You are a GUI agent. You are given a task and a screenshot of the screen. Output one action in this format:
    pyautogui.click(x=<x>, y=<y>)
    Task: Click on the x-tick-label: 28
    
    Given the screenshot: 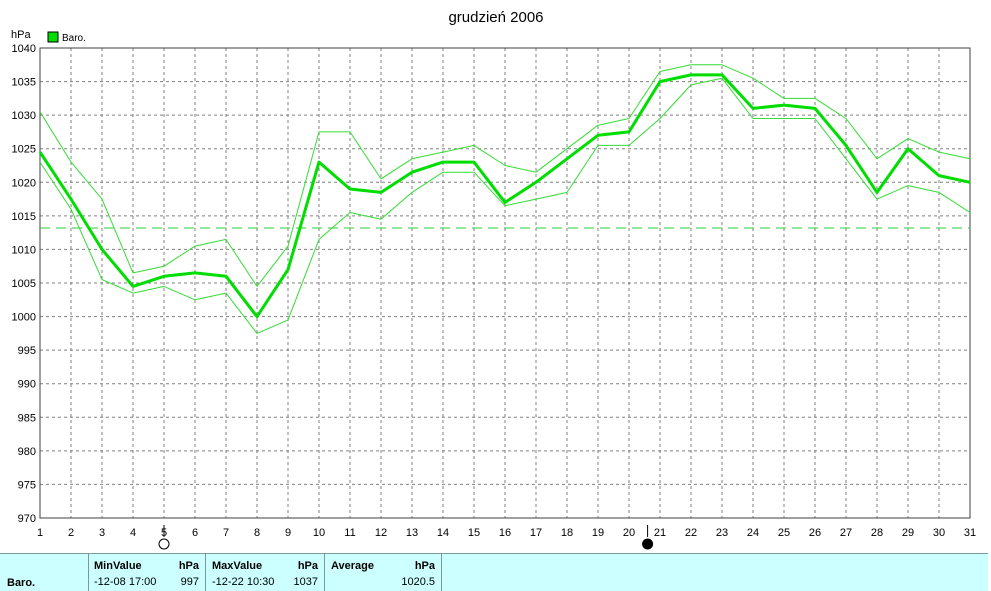 What is the action you would take?
    pyautogui.click(x=877, y=533)
    